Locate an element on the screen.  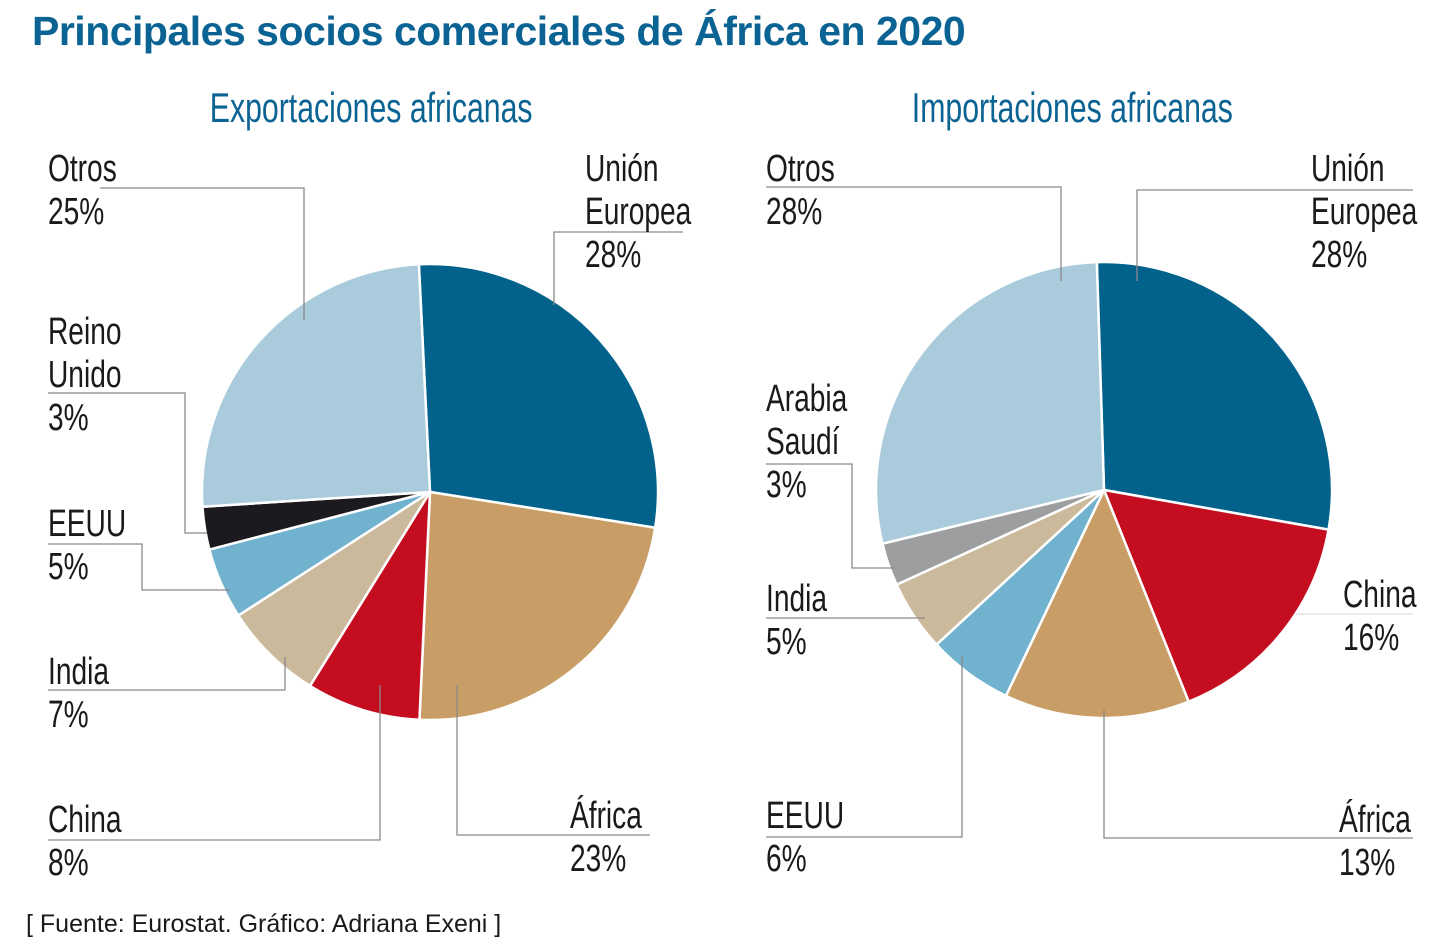
slice-label: EEUU 5% is located at coordinates (87, 545).